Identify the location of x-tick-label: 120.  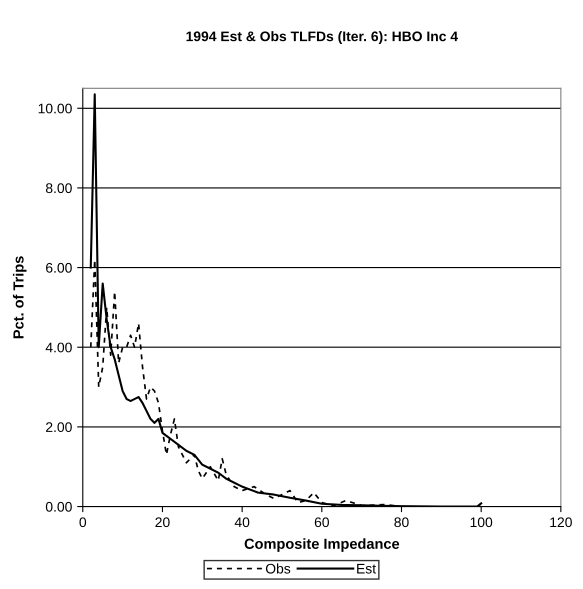
(561, 522).